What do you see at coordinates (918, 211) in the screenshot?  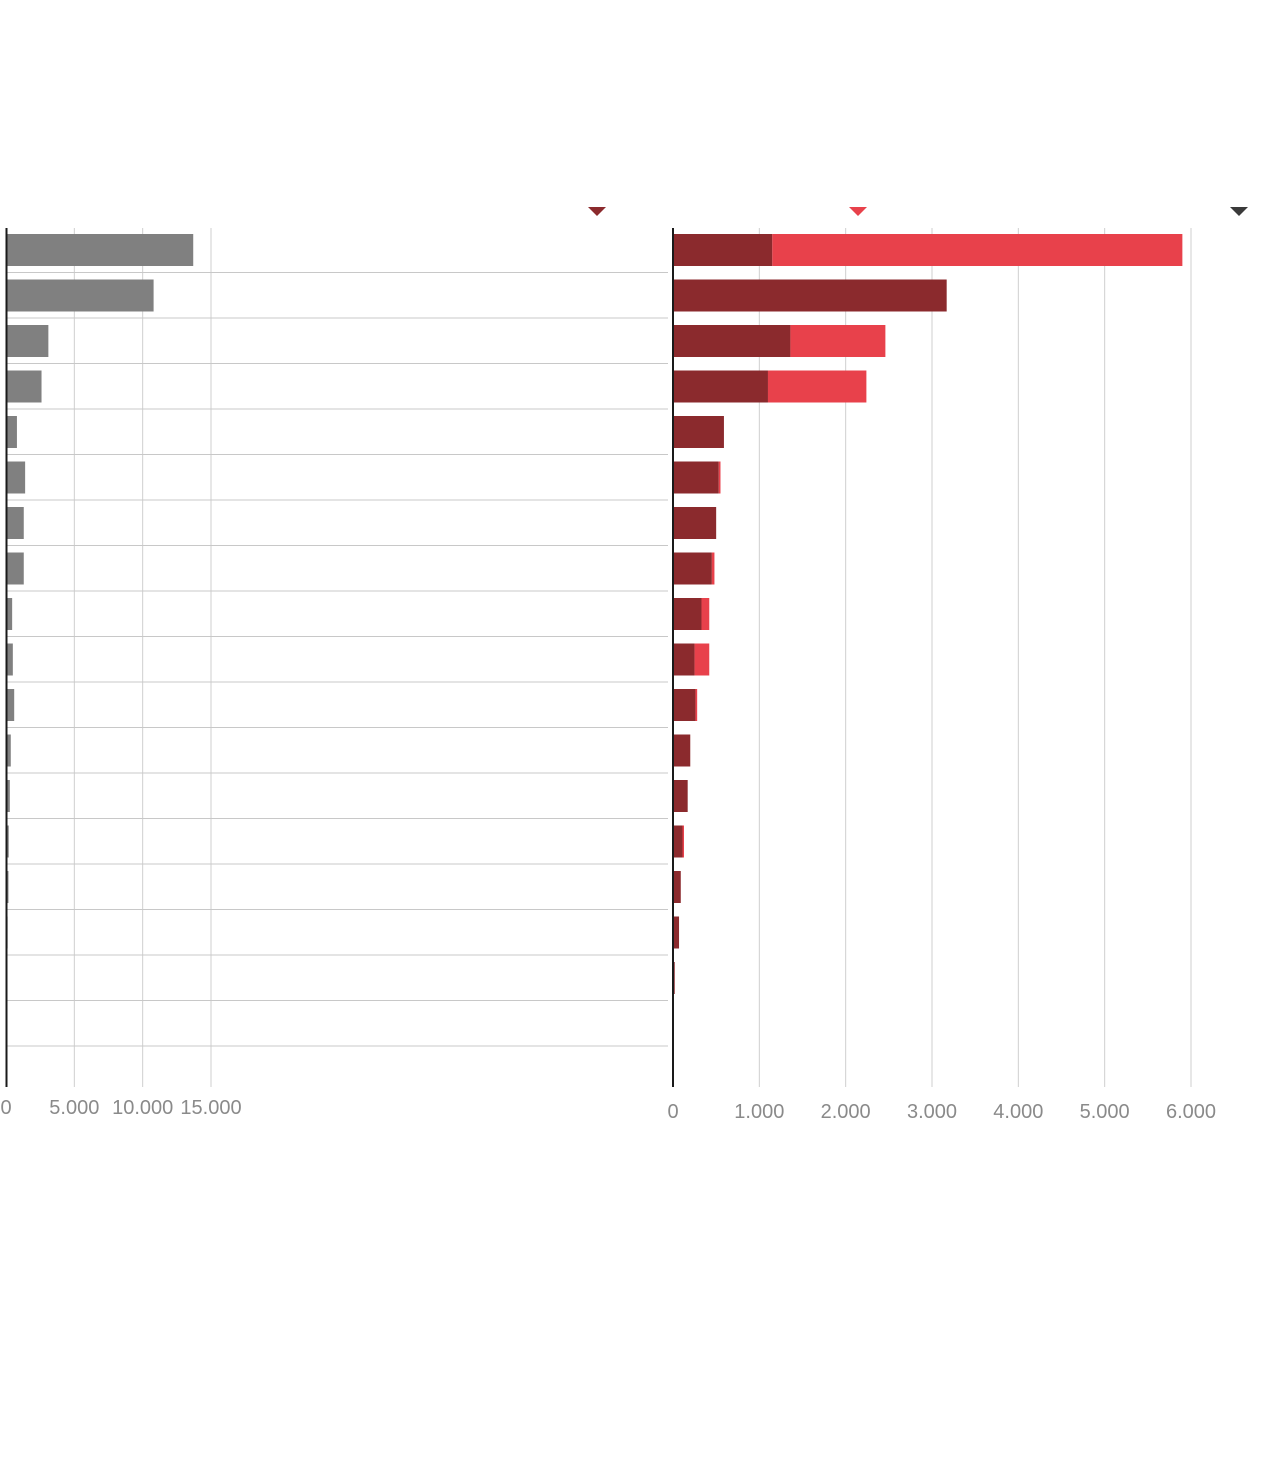 I see `legend-markers` at bounding box center [918, 211].